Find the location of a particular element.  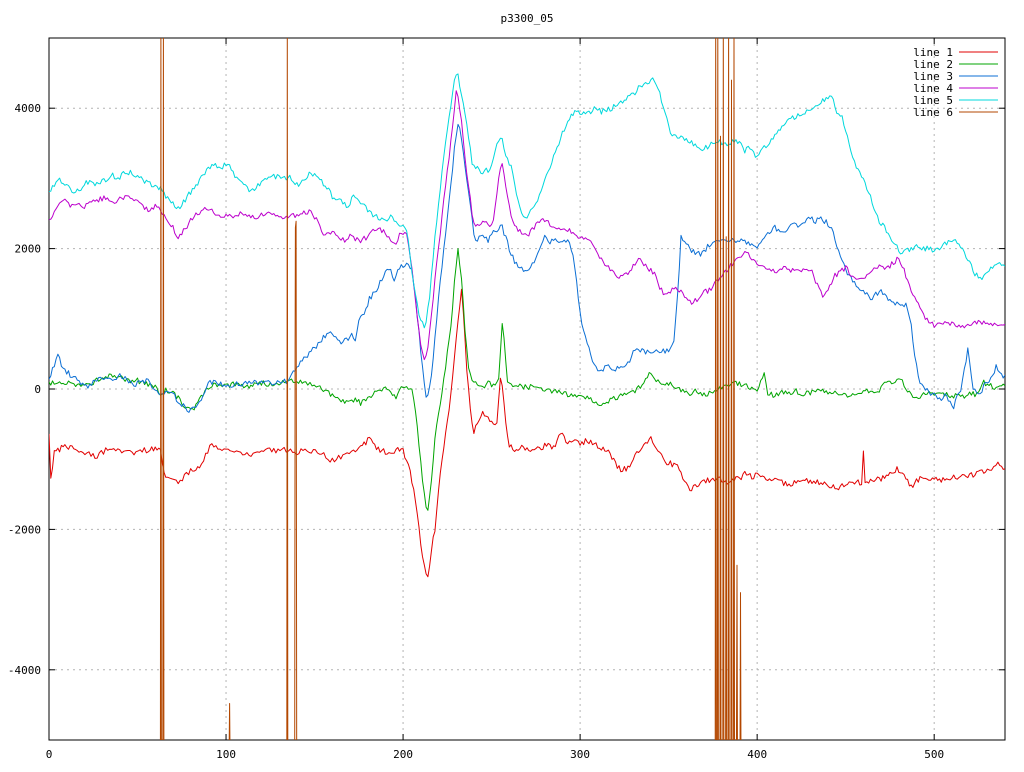

x-tick-label: 400 is located at coordinates (757, 754).